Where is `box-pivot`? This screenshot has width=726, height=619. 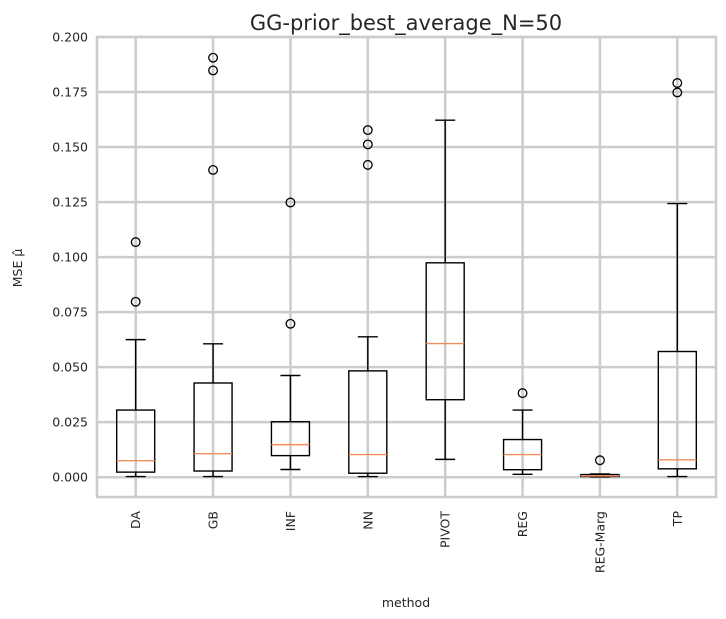
box-pivot is located at coordinates (445, 331).